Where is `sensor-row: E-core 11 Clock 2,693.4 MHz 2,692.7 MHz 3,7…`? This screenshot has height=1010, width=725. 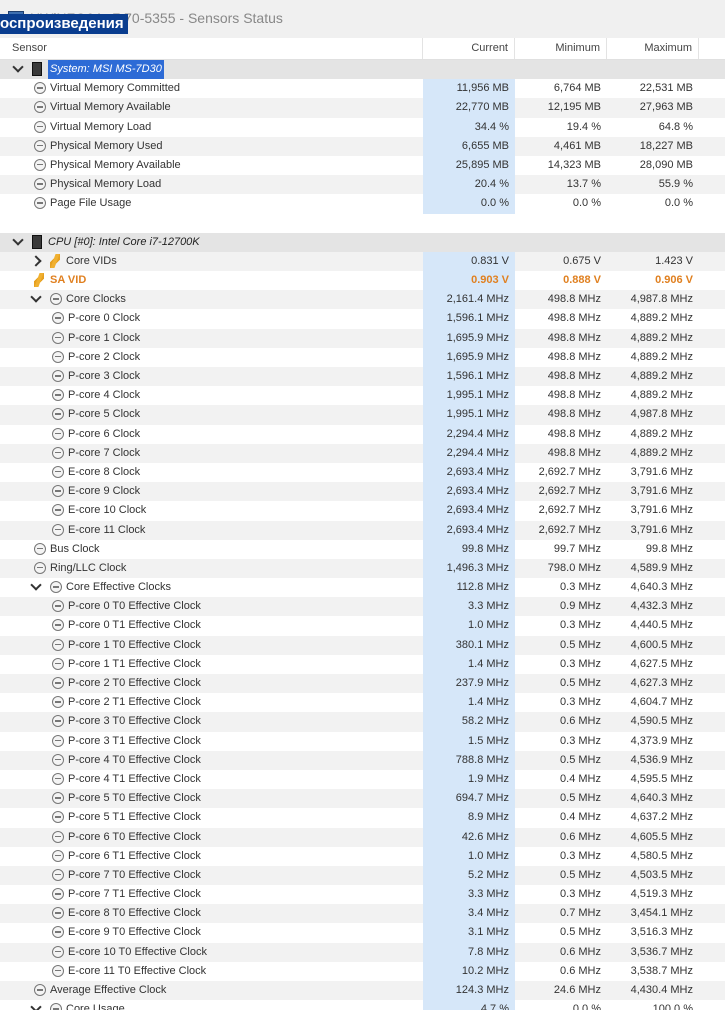 sensor-row: E-core 11 Clock 2,693.4 MHz 2,692.7 MHz 3,7… is located at coordinates (362, 530).